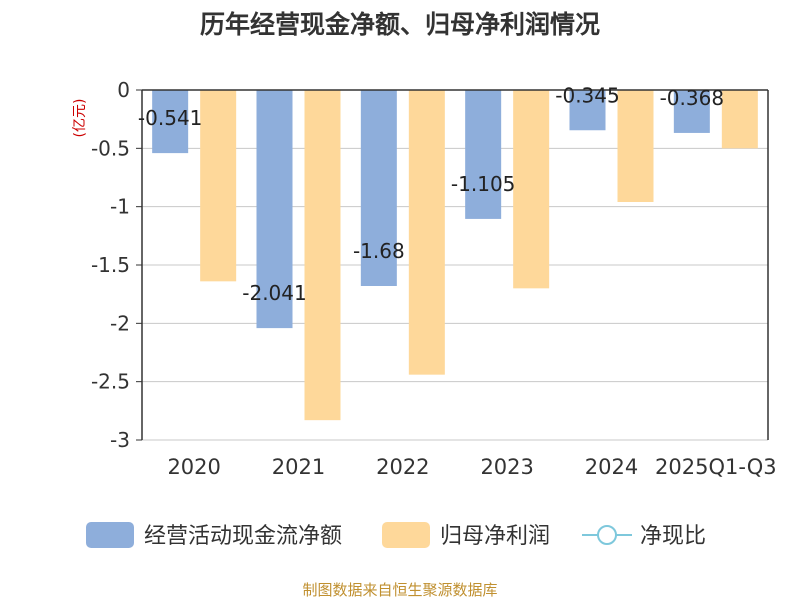 The image size is (800, 600). I want to click on legend-item: 经营活动现金流净额, so click(214, 535).